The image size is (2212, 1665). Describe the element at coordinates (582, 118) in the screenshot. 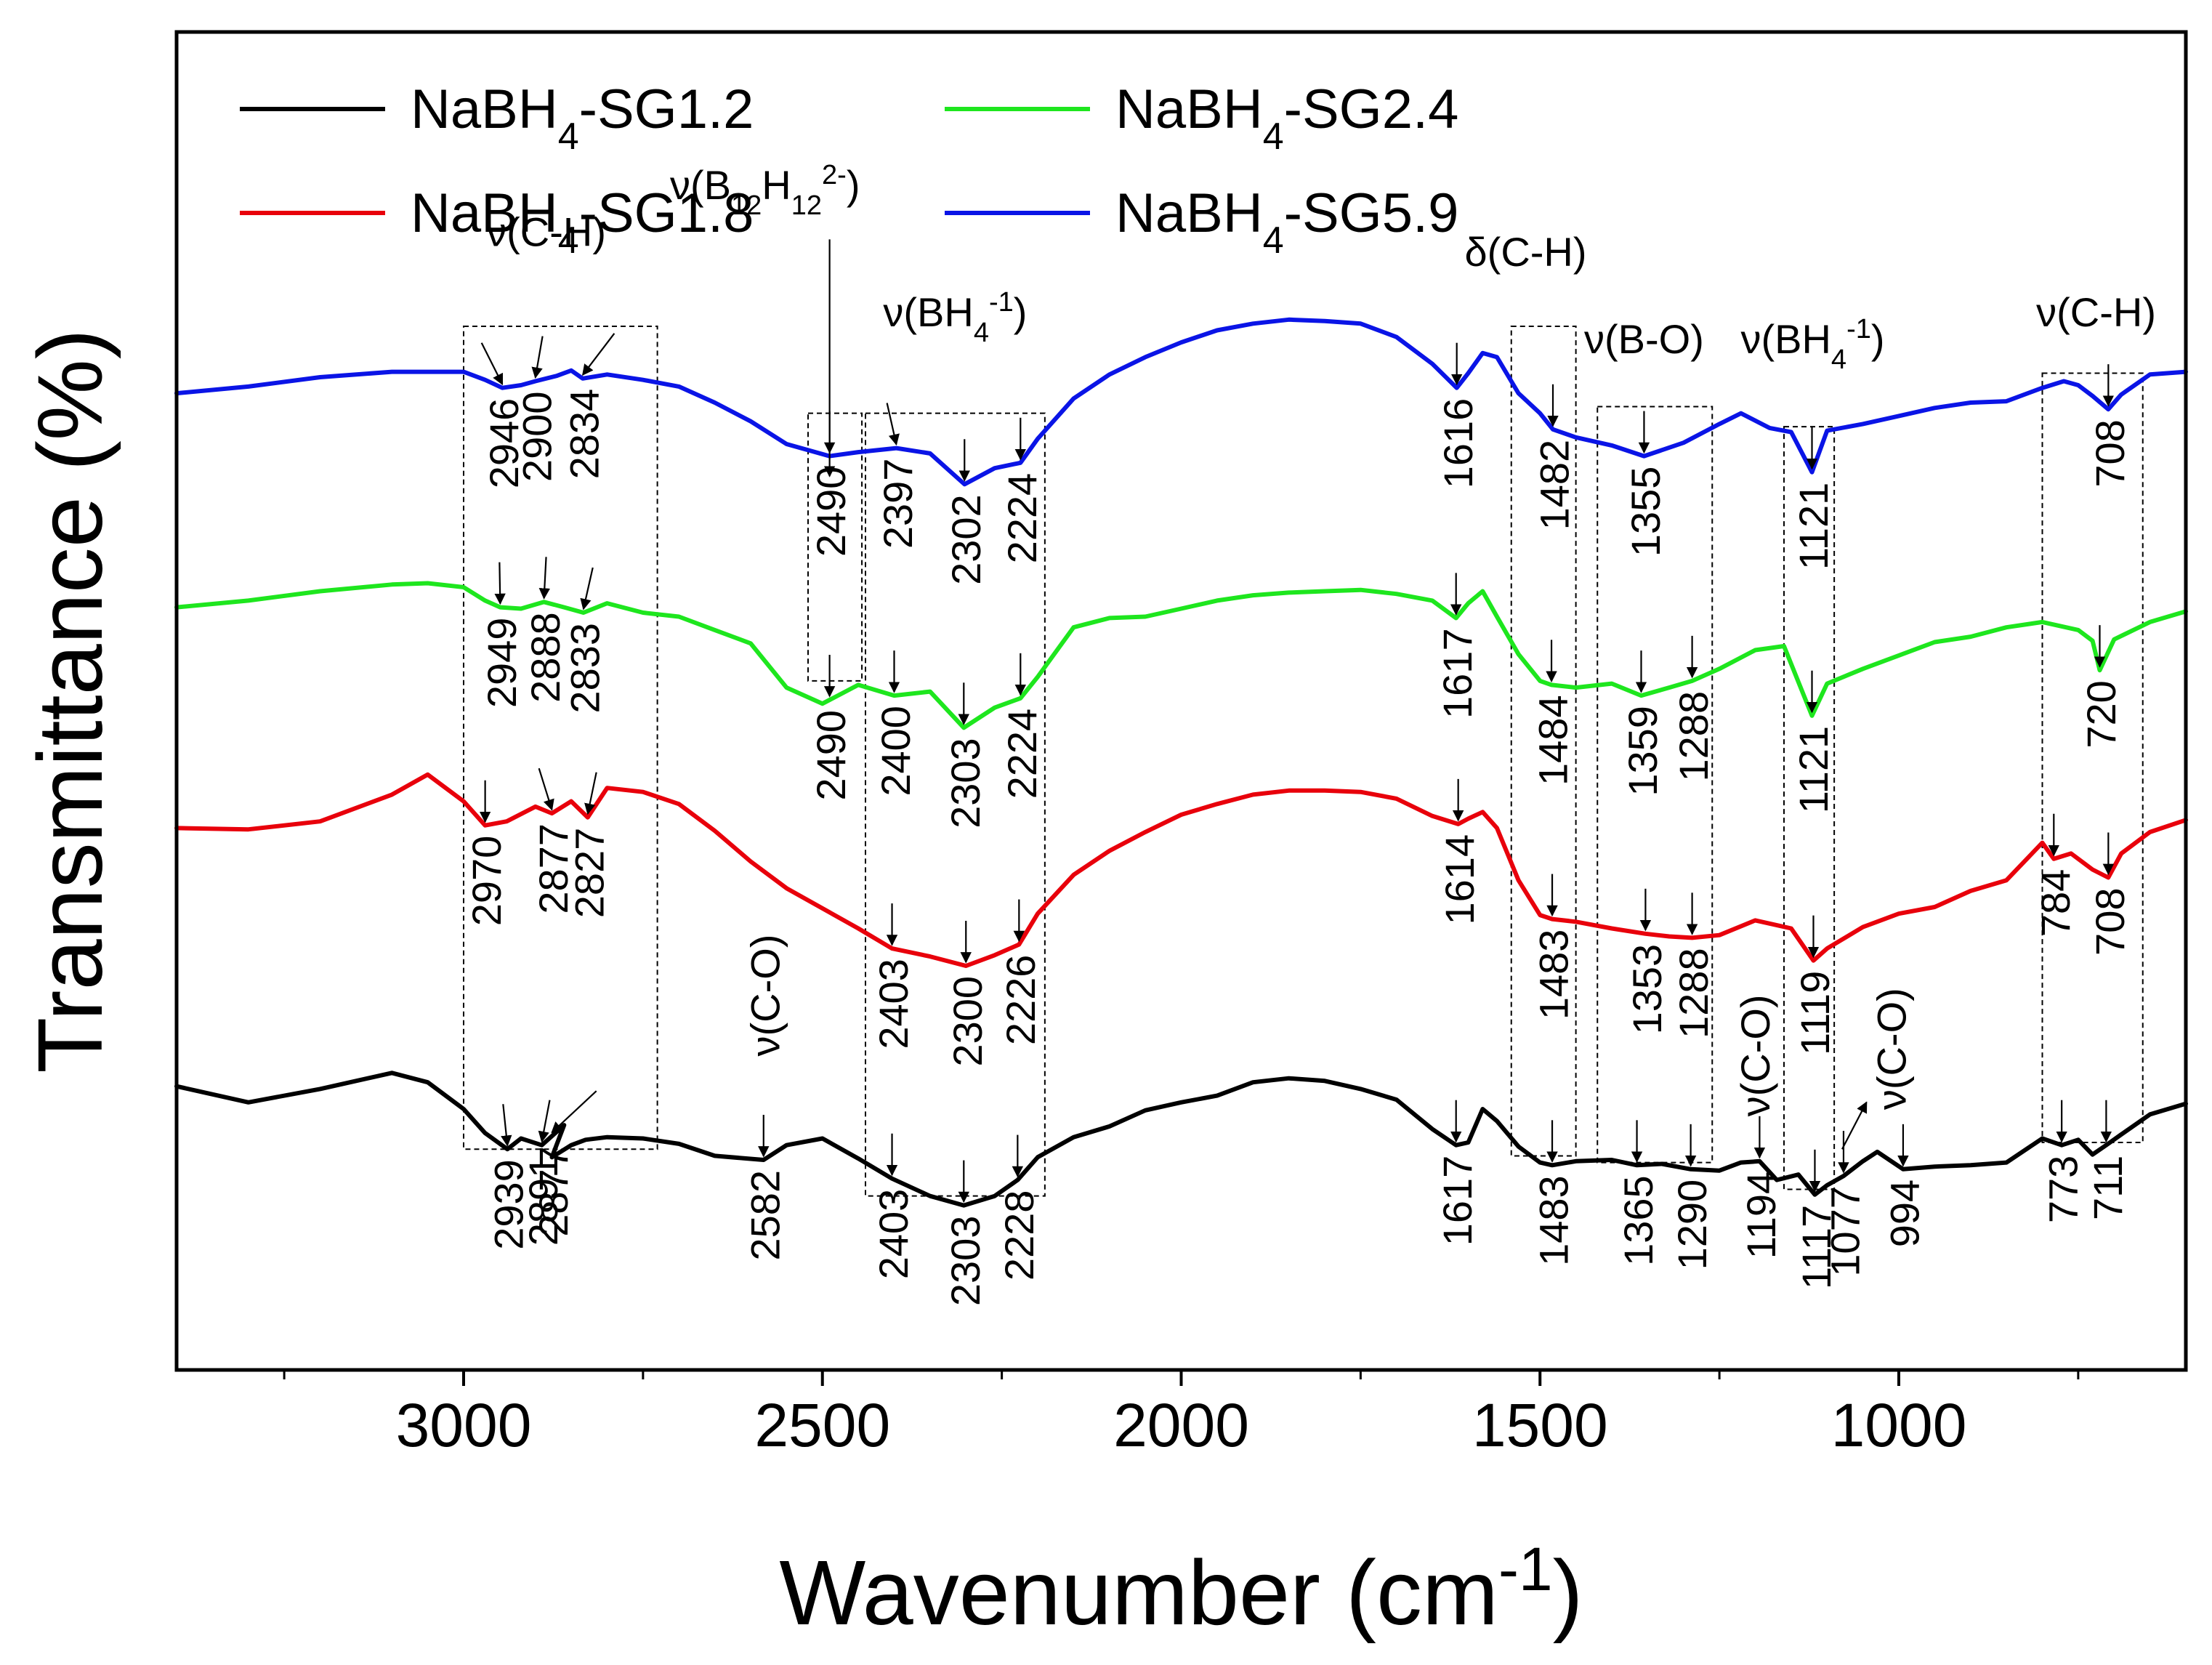

I see `legend-label-0: NaBH4-SG1.2` at that location.